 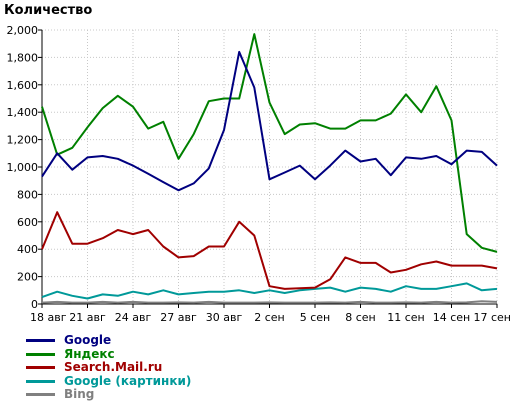 What do you see at coordinates (27, 277) in the screenshot?
I see `y-tick-label: 200` at bounding box center [27, 277].